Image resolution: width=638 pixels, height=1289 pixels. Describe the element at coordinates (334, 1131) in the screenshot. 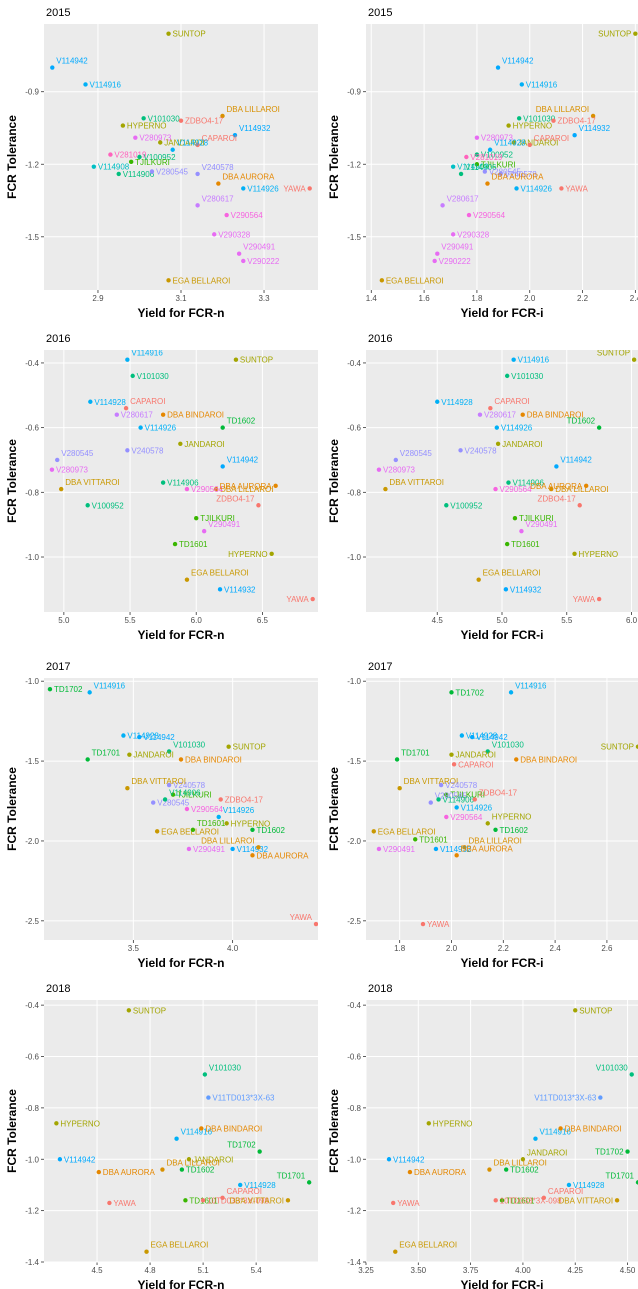

I see `y-axis-title: FCR Tolerance` at that location.